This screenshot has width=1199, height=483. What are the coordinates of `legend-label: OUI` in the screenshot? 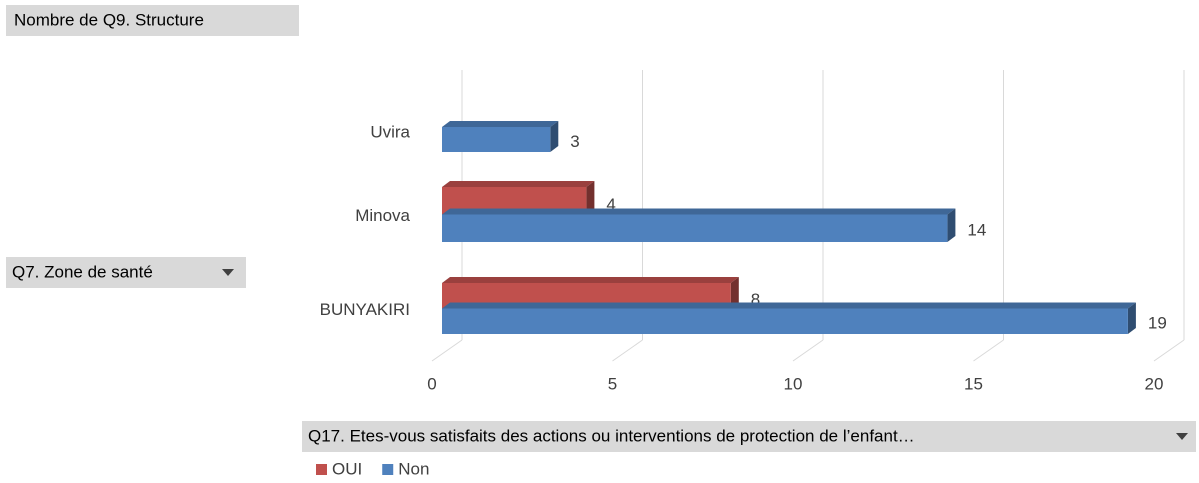 It's located at (347, 468).